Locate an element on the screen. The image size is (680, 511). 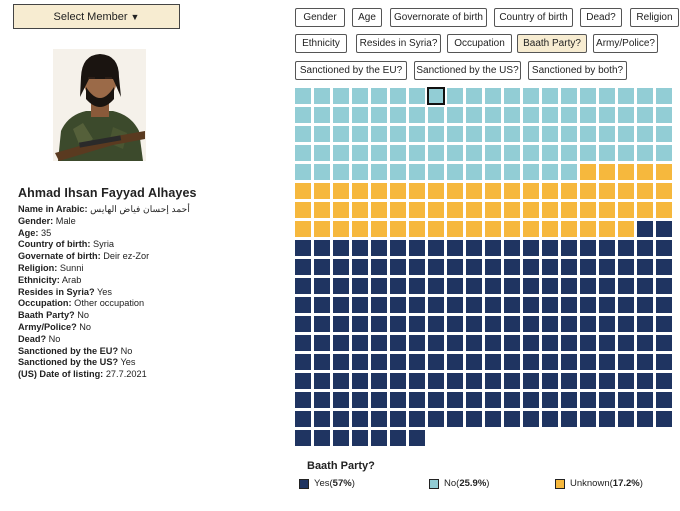
filter-button: Religion is located at coordinates (654, 17).